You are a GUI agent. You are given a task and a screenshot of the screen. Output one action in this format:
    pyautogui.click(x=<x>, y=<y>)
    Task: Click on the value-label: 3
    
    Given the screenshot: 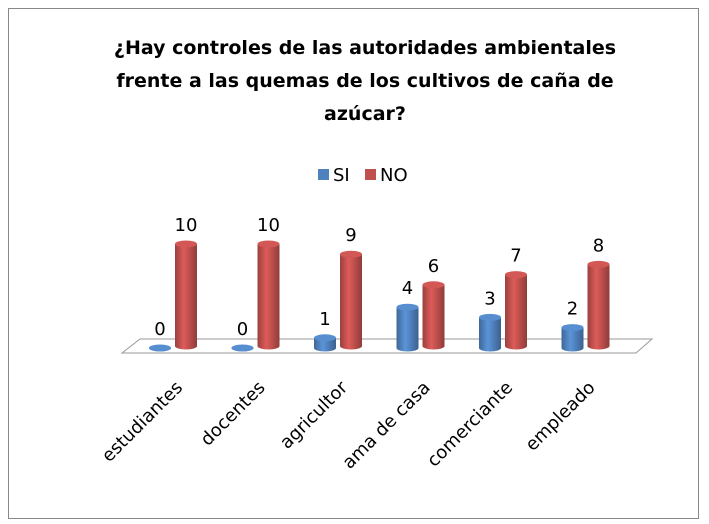 What is the action you would take?
    pyautogui.click(x=489, y=298)
    